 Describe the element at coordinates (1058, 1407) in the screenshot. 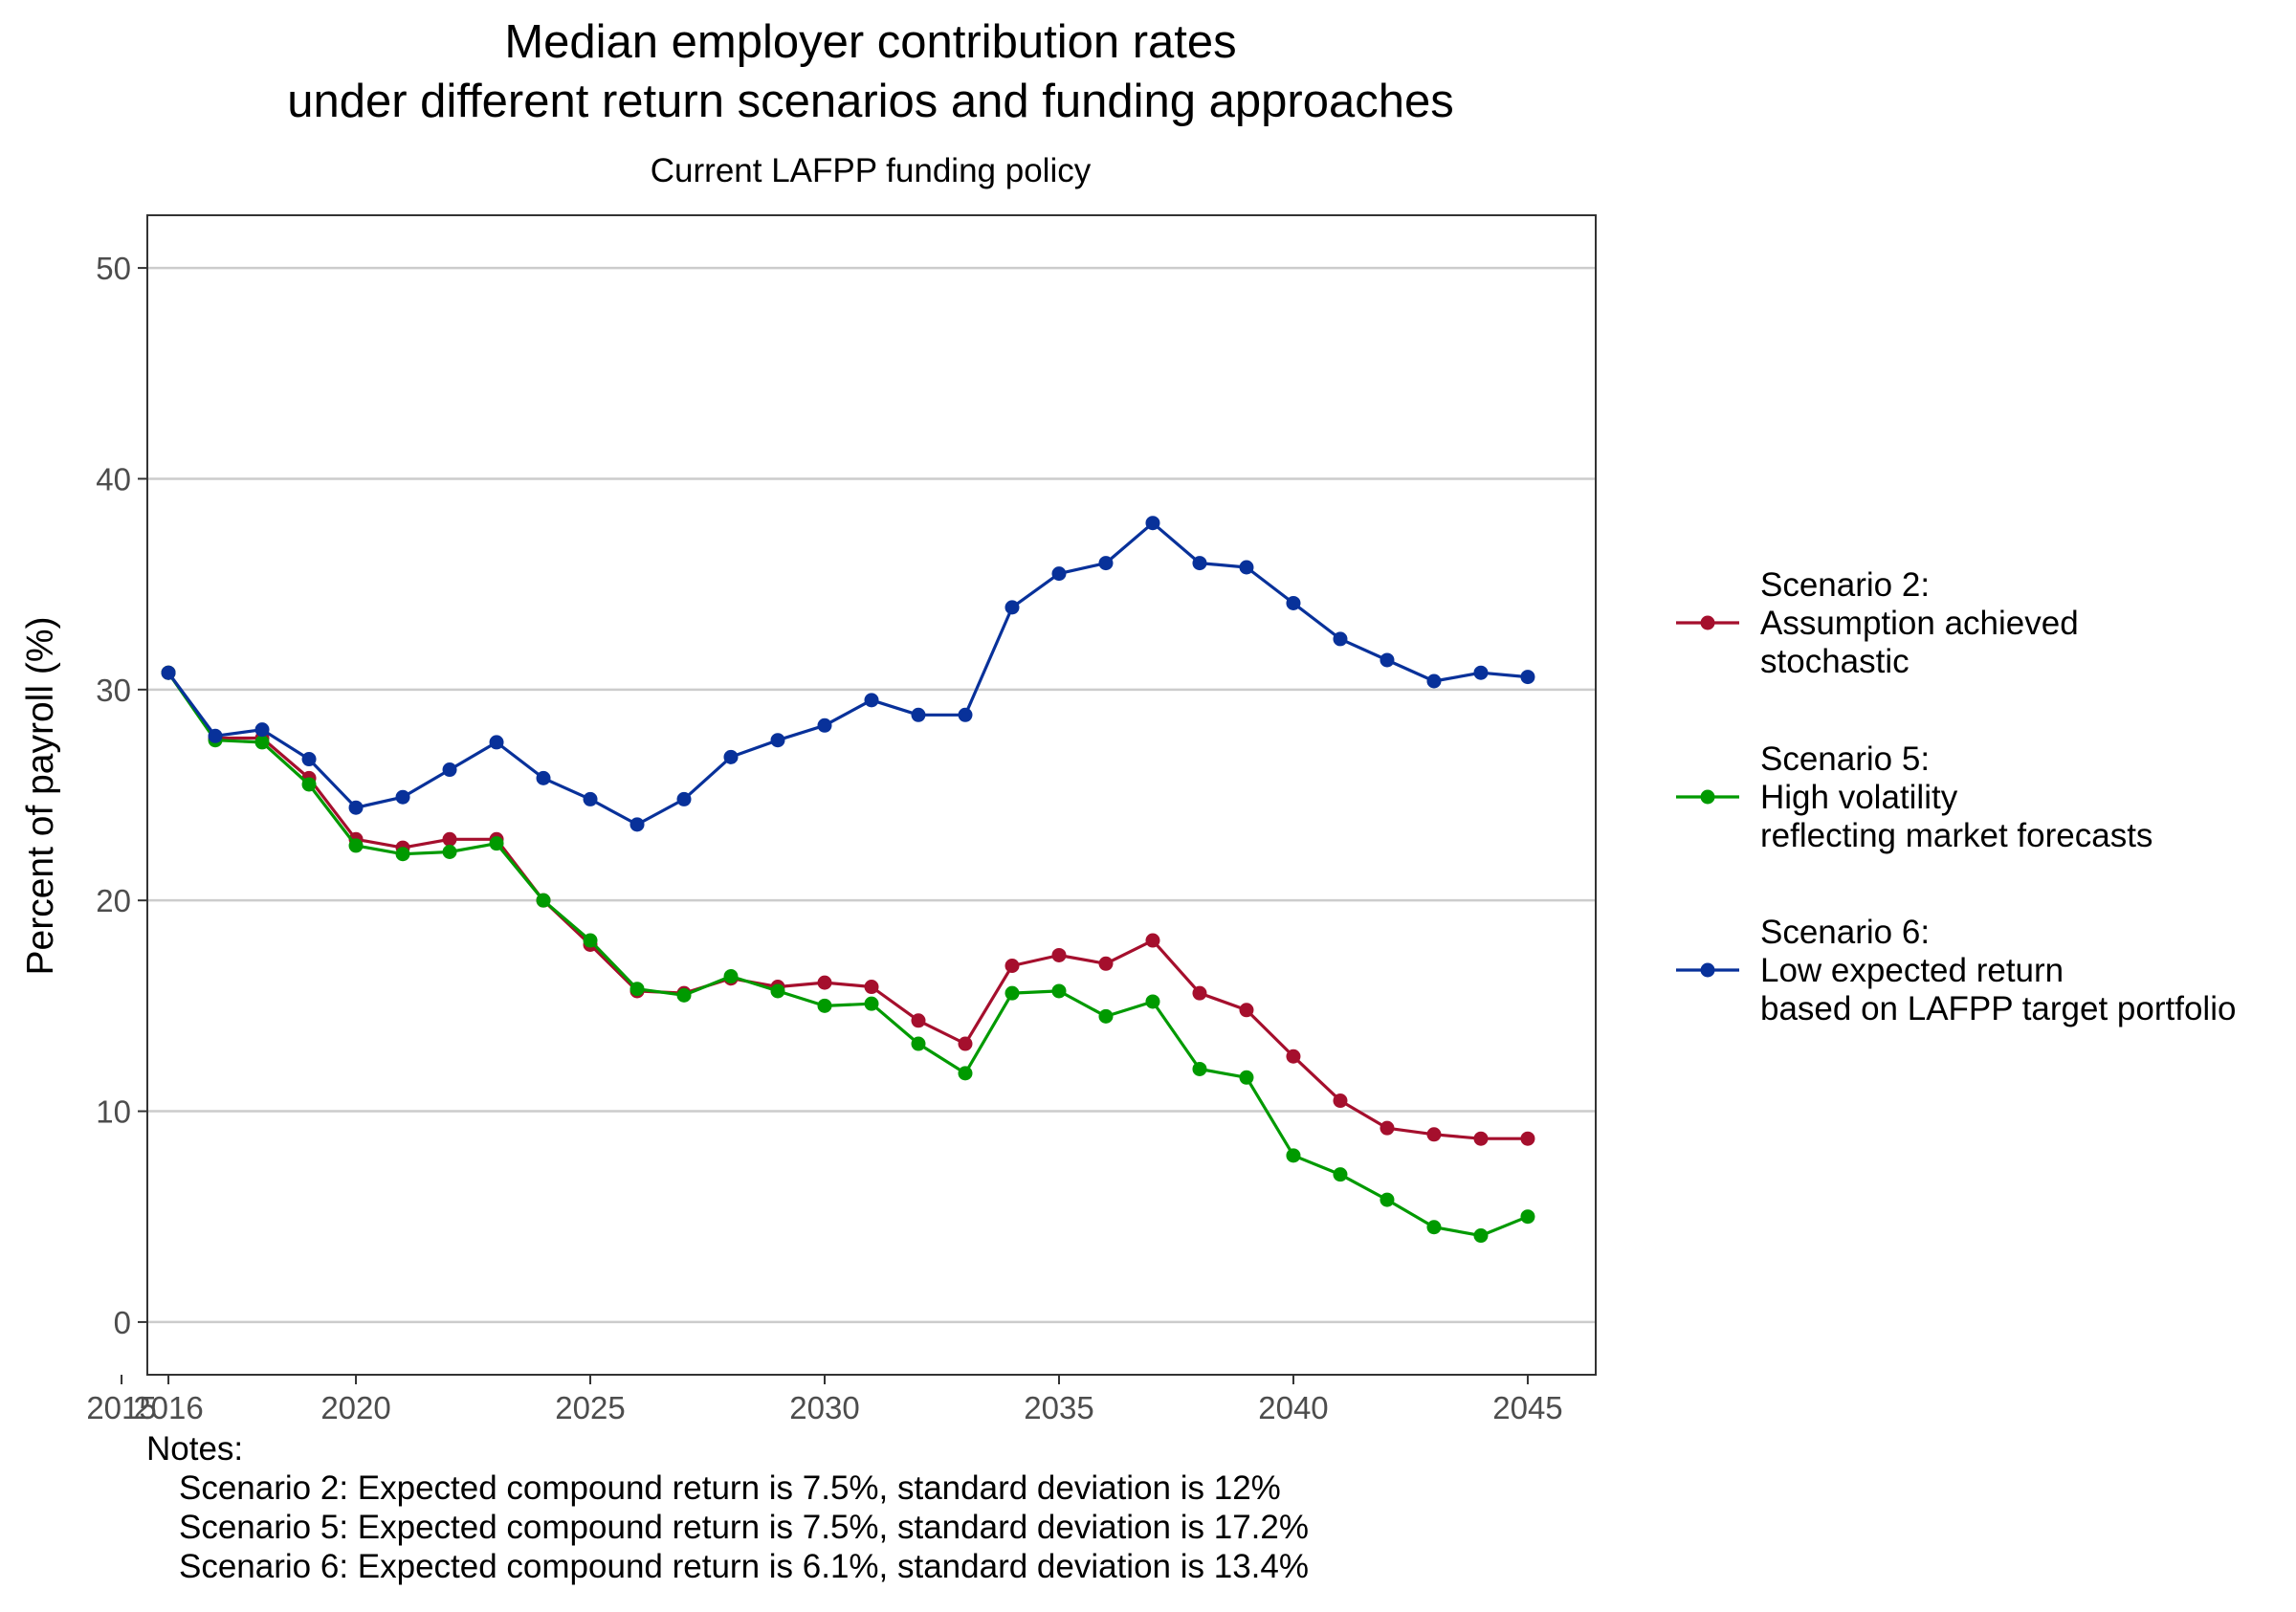

I see `x-tick-label: 2035` at that location.